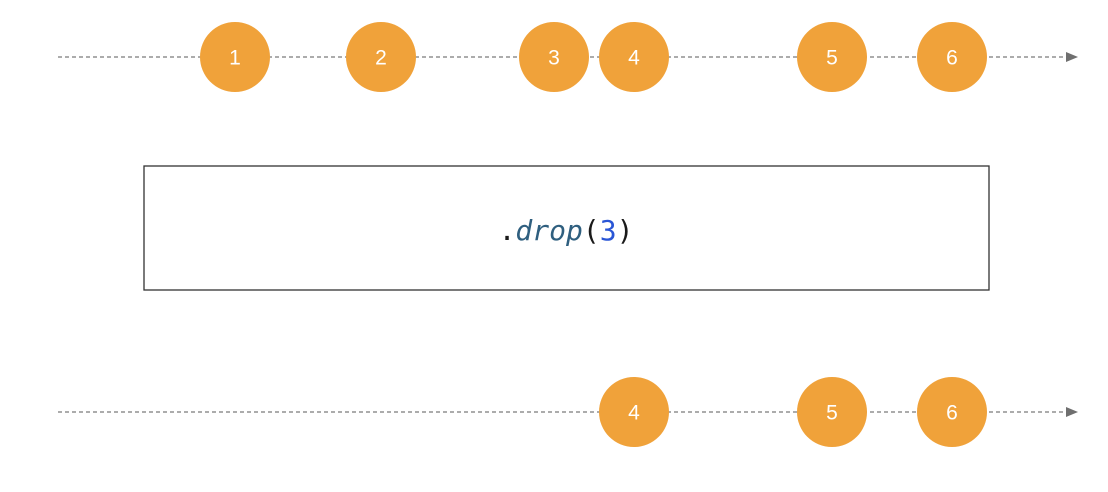 The width and height of the screenshot is (1108, 492). Describe the element at coordinates (1072, 57) in the screenshot. I see `input-timeline-arrow-icon` at that location.